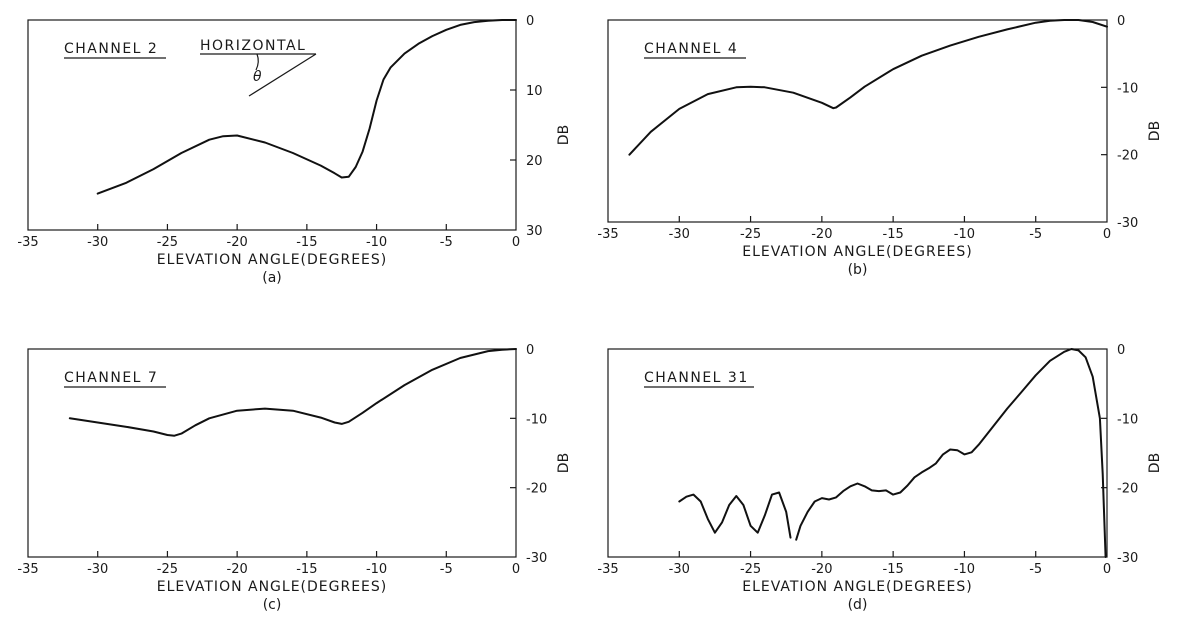 The height and width of the screenshot is (627, 1179). Describe the element at coordinates (691, 49) in the screenshot. I see `channel-label: CHANNEL 4` at that location.